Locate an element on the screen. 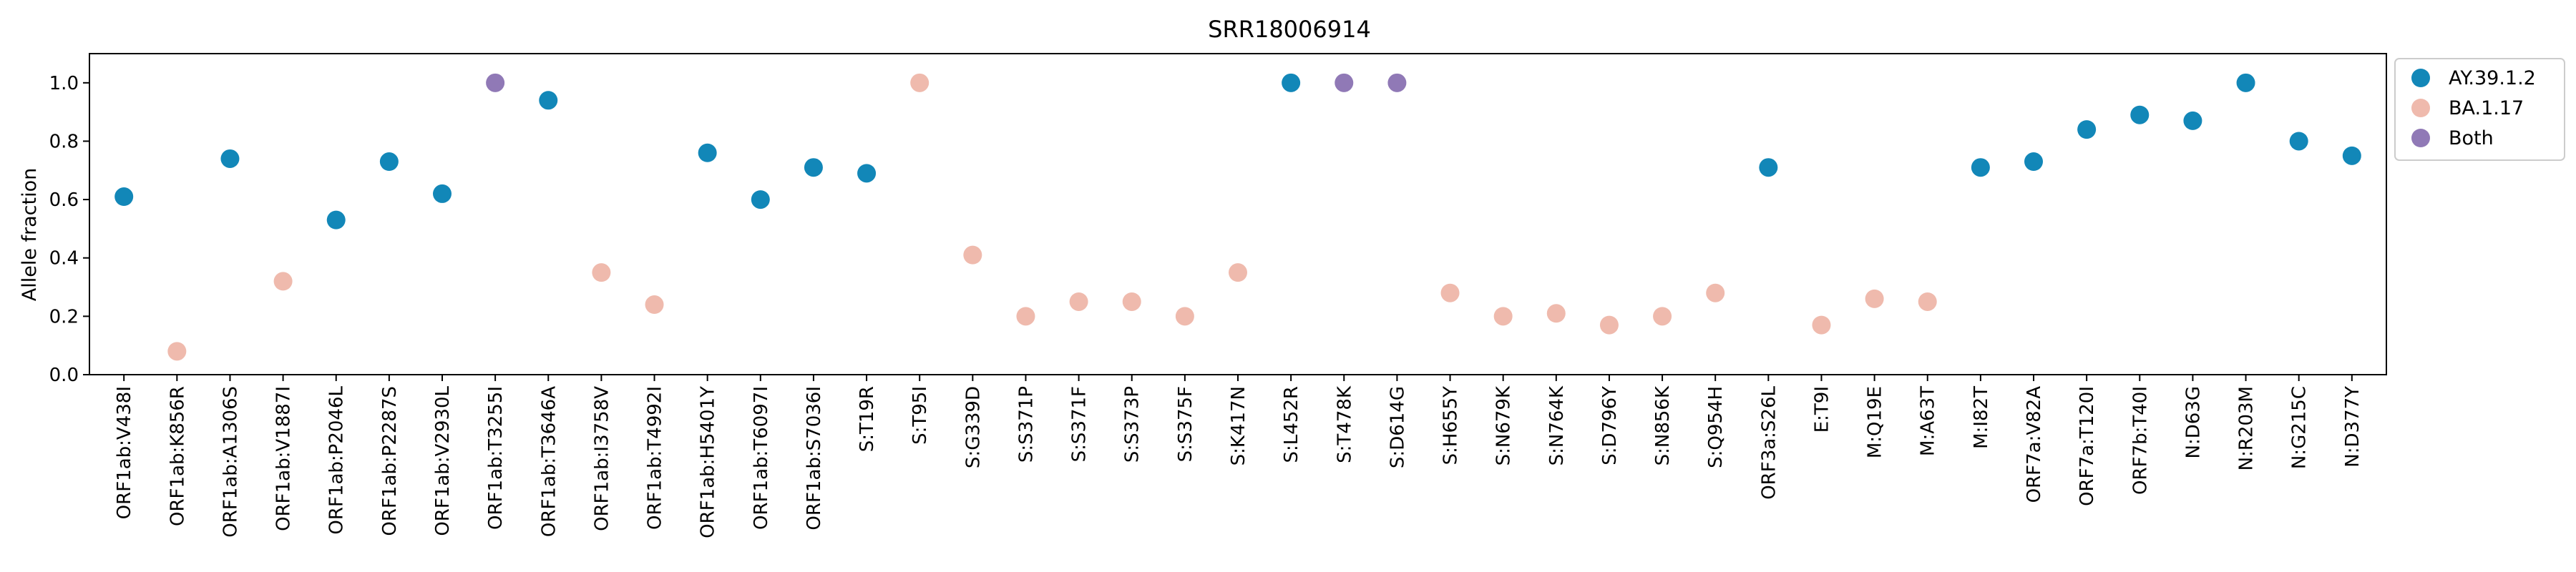 This screenshot has height=572, width=2576. x-tick-label: S:G339D is located at coordinates (973, 427).